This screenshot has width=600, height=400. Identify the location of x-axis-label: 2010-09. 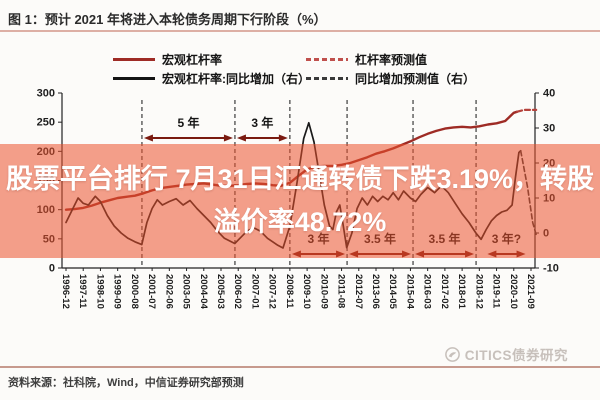
(323, 291).